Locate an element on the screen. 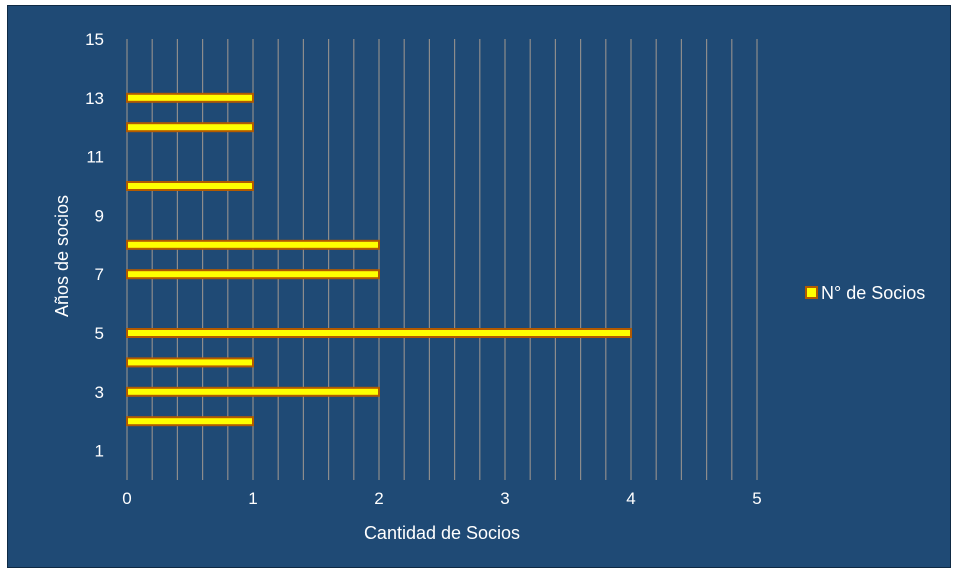  x-tick-label: 4 is located at coordinates (630, 498).